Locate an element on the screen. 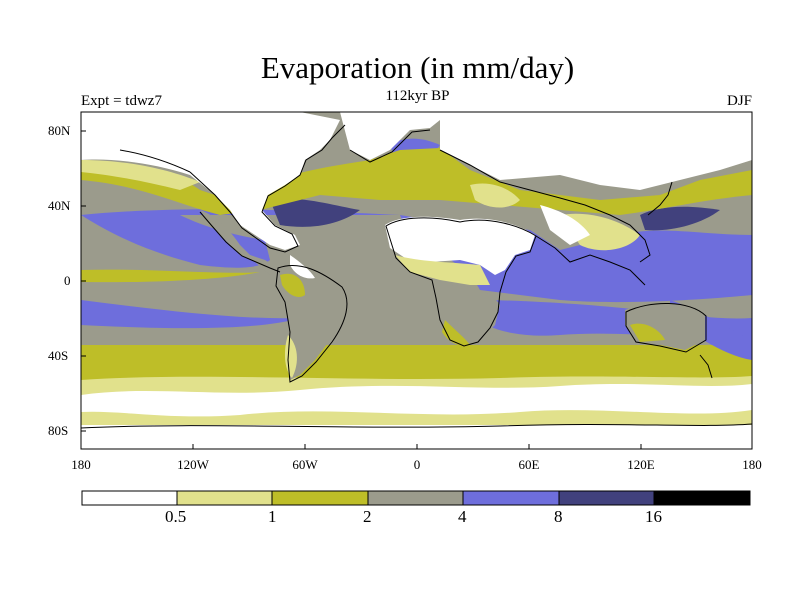  lat-tick-label: 80S is located at coordinates (58, 430).